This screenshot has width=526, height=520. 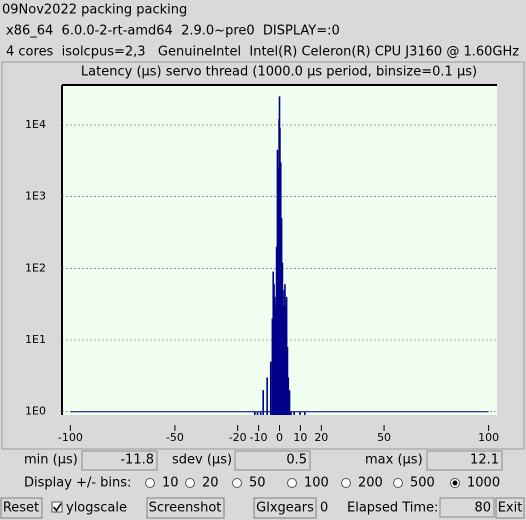 What do you see at coordinates (170, 483) in the screenshot?
I see `radio-label: 10` at bounding box center [170, 483].